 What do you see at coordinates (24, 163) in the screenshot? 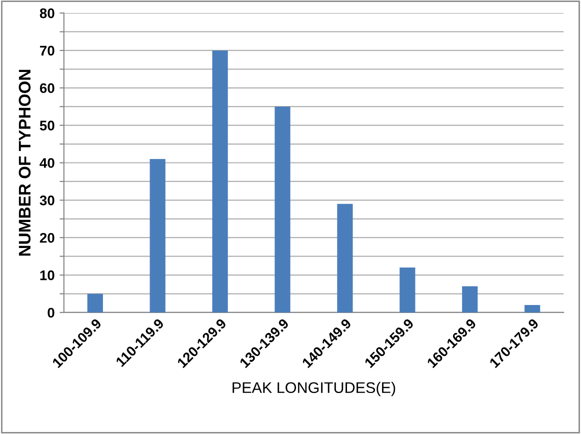
I see `y-axis-title: NUMBER OF TYPHOON` at bounding box center [24, 163].